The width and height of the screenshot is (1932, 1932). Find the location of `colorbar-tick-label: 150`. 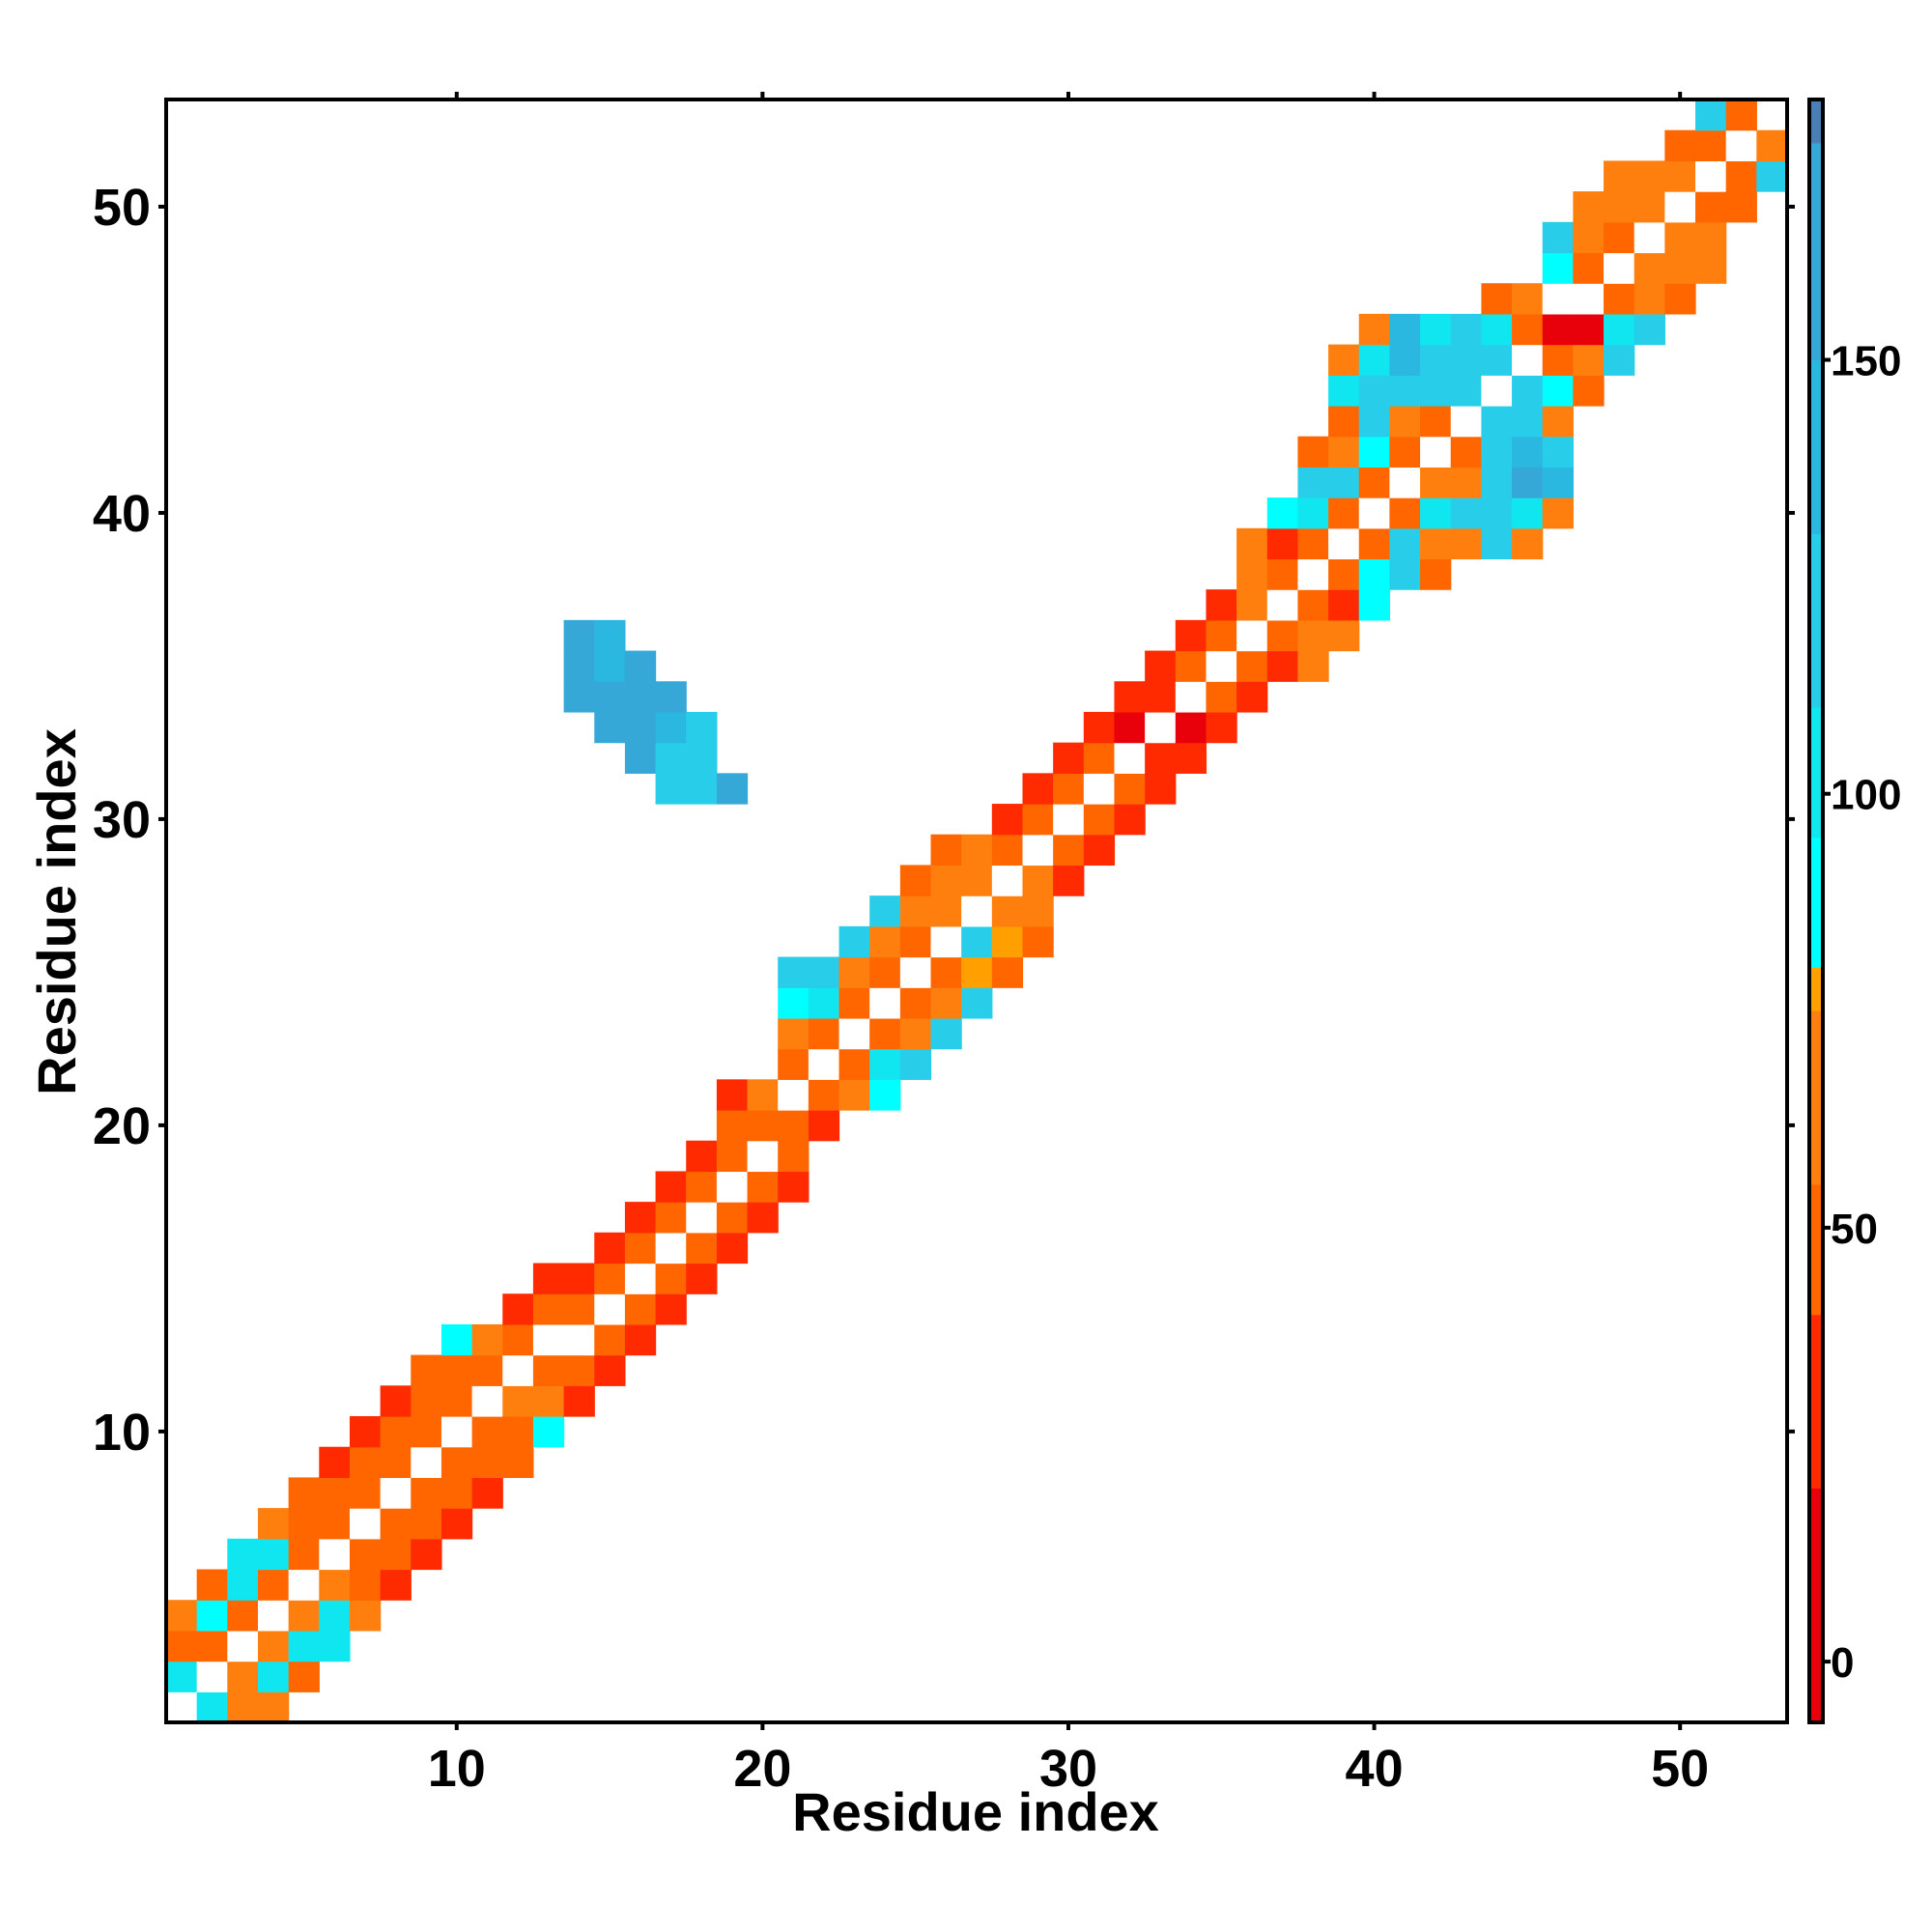

colorbar-tick-label: 150 is located at coordinates (1866, 361).